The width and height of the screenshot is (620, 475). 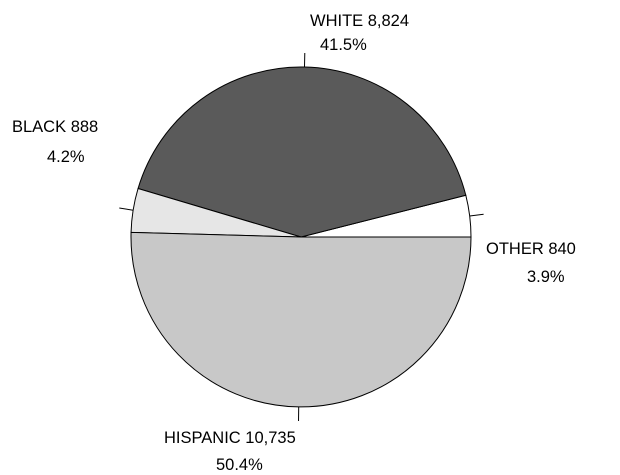 I want to click on label-black-percent: 4.2%, so click(x=66, y=157).